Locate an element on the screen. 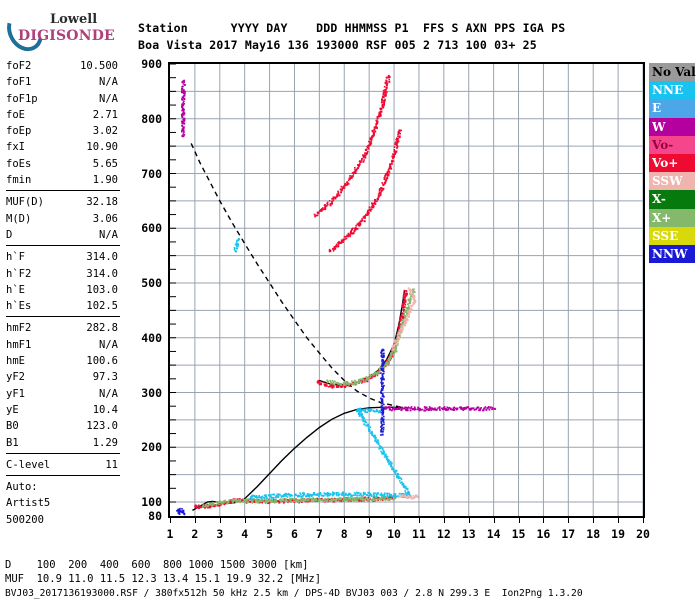 The image size is (700, 601). y-axis-tick-label: 600 is located at coordinates (151, 228).